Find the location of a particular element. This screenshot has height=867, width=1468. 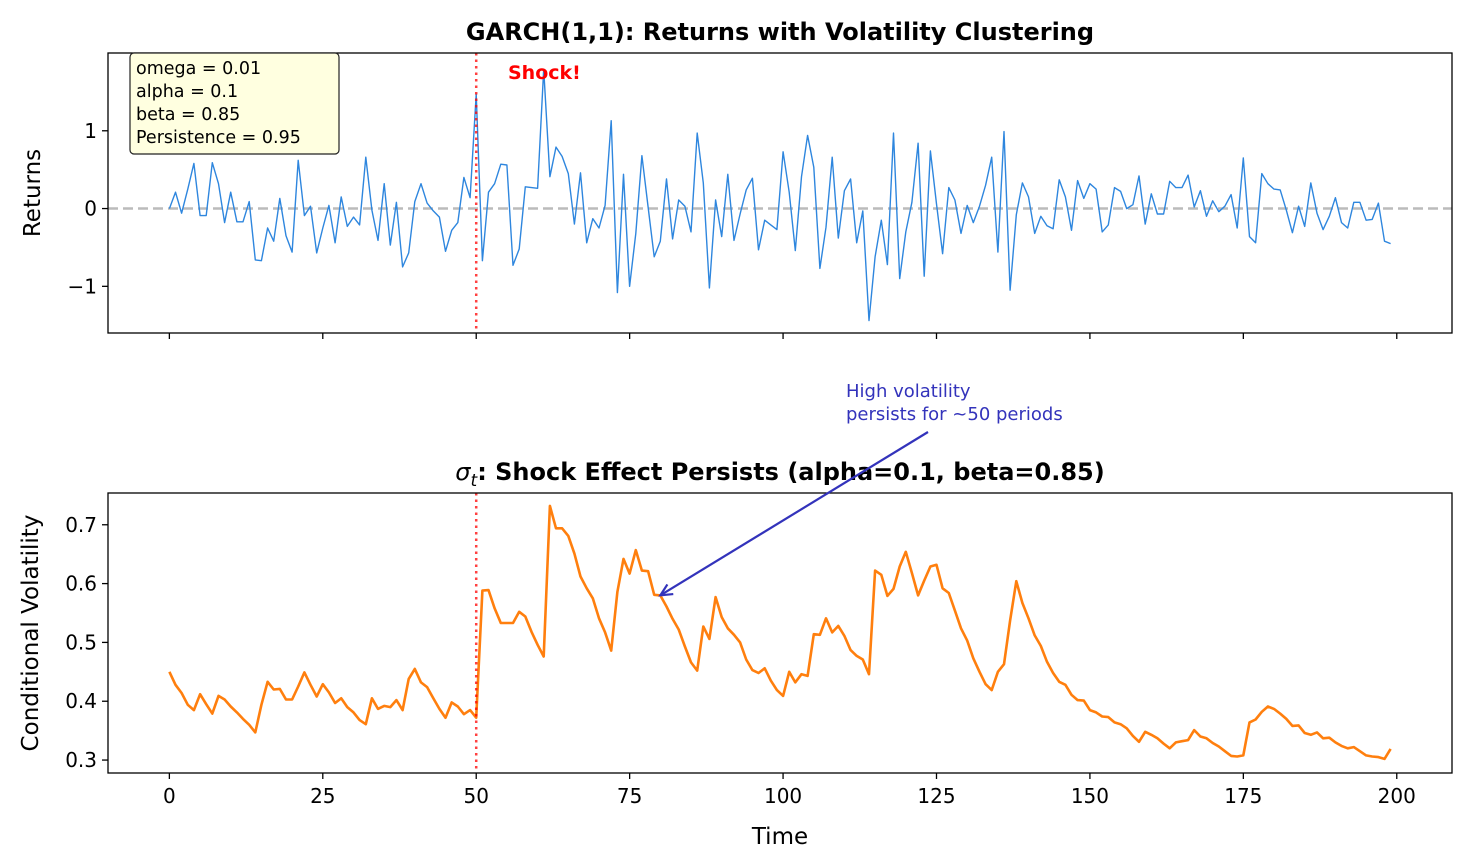

bottom-y-axis-label: Conditional Volatility is located at coordinates (31, 633).